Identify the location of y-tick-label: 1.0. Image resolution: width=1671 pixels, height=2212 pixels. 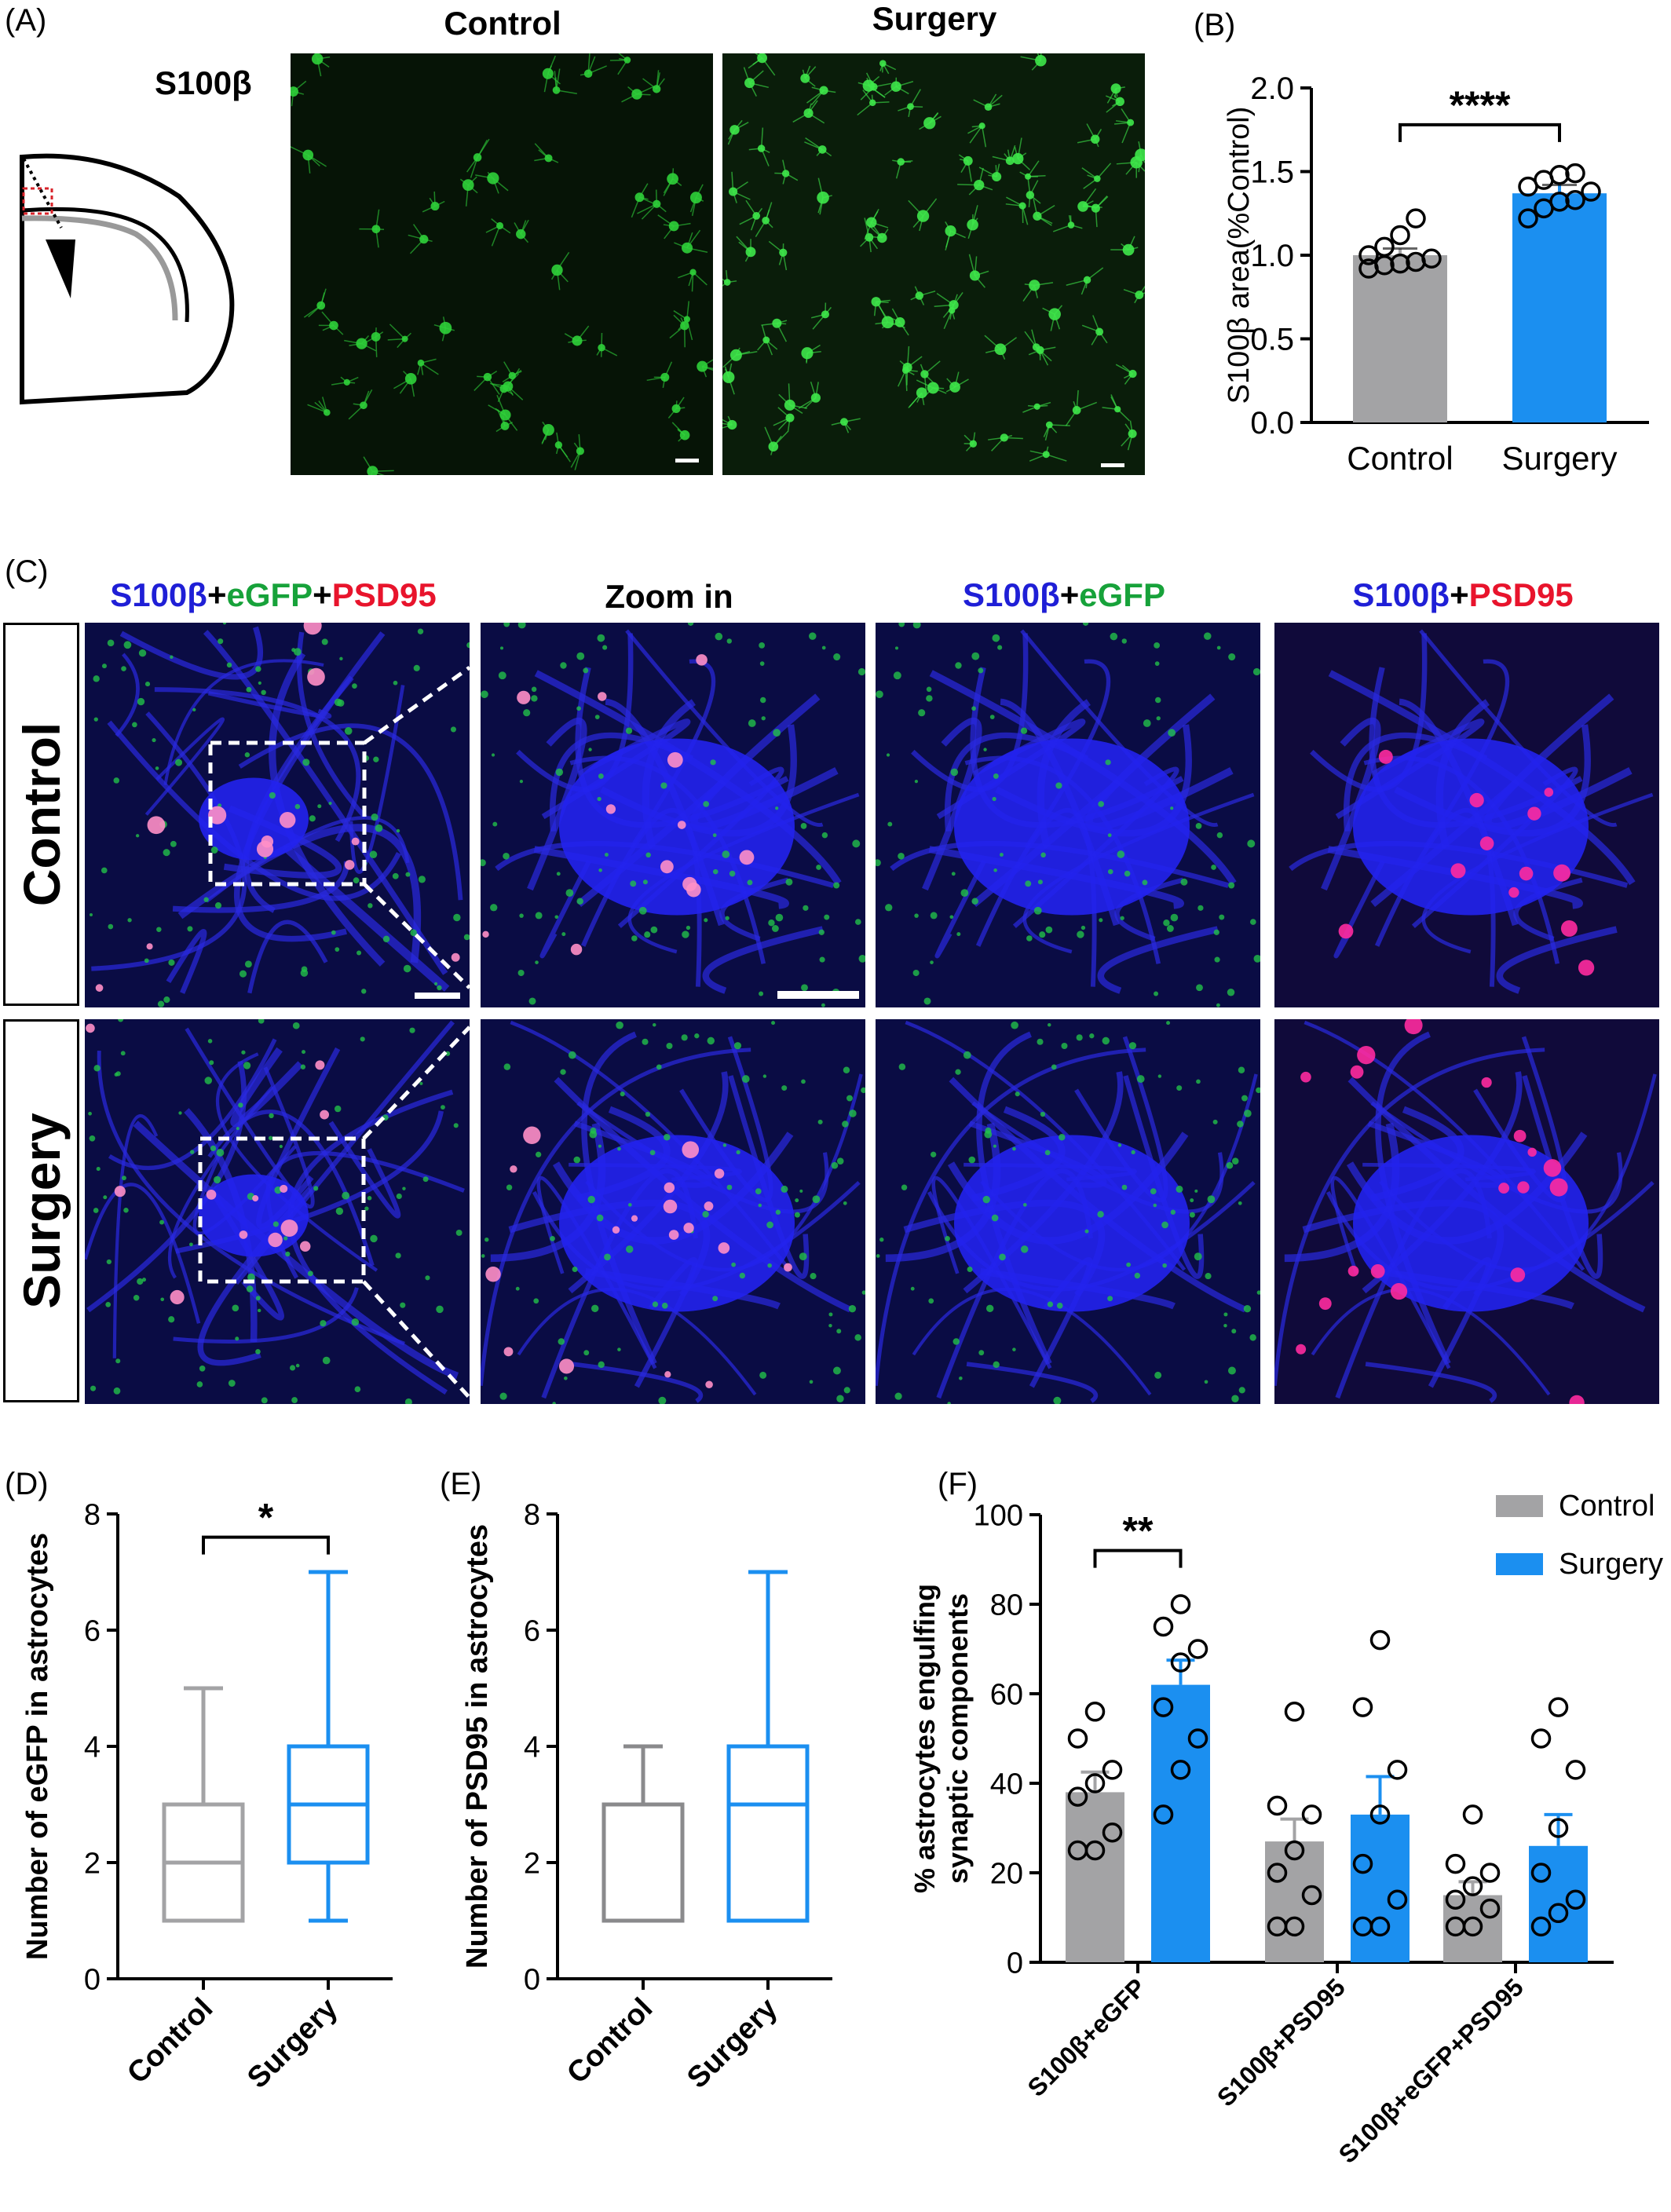
(1272, 256).